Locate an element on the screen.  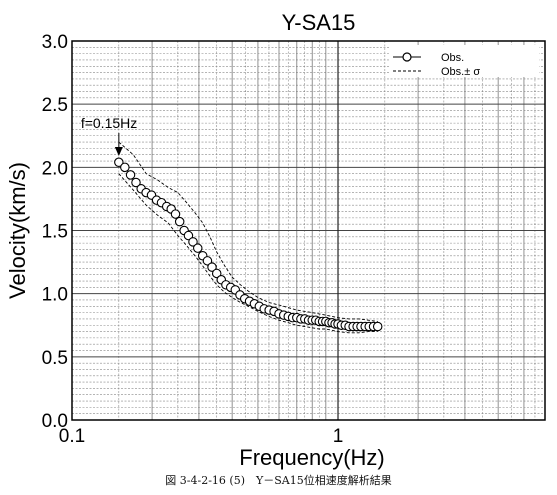
legend: Obs. Obs.± σ is located at coordinates (464, 61).